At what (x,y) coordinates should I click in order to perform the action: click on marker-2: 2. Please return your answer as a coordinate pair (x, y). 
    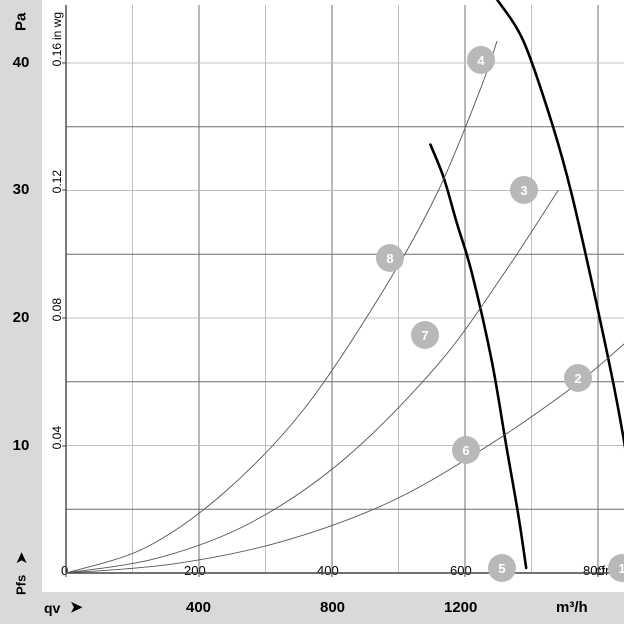
    Looking at the image, I should click on (578, 378).